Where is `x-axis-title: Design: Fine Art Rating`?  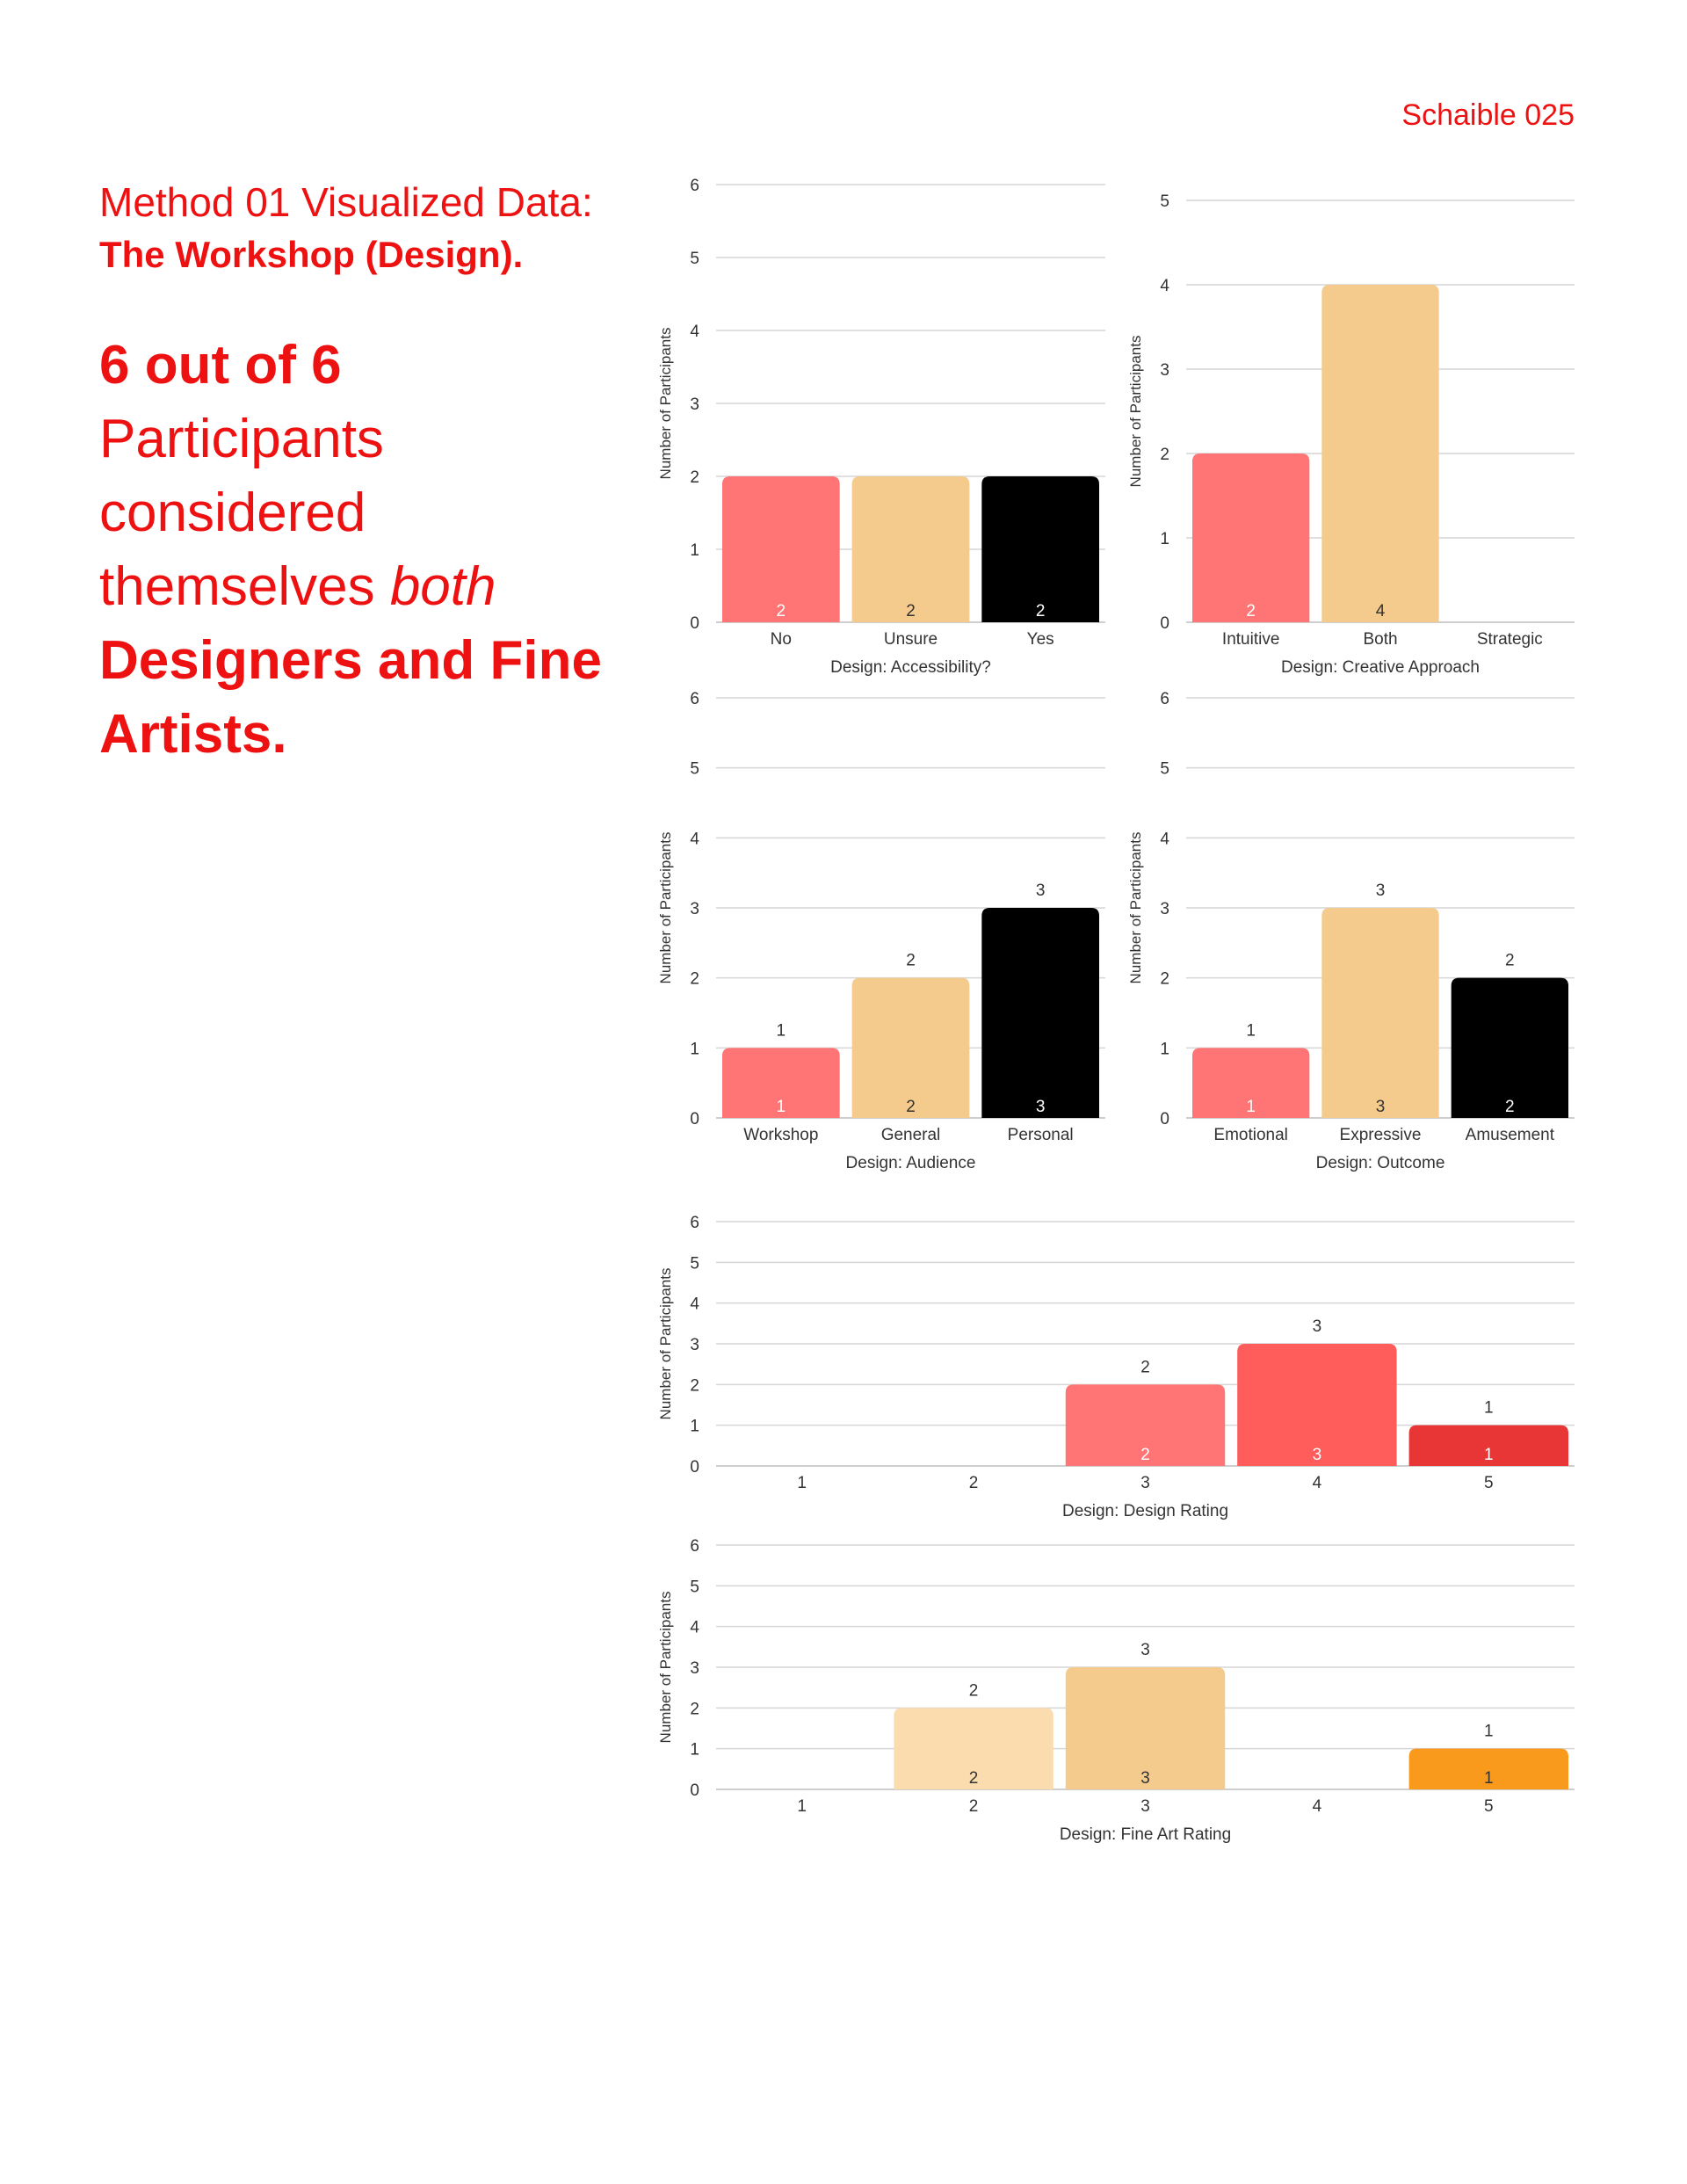
x-axis-title: Design: Fine Art Rating is located at coordinates (1145, 1834).